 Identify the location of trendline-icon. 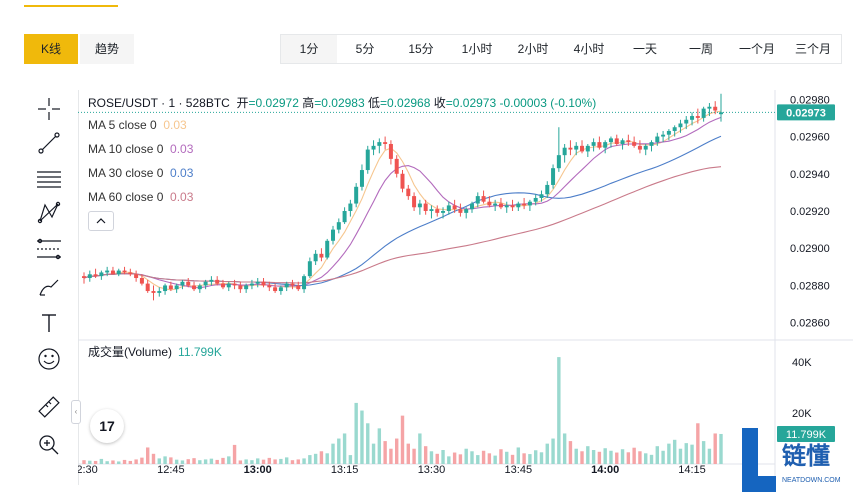
(49, 143).